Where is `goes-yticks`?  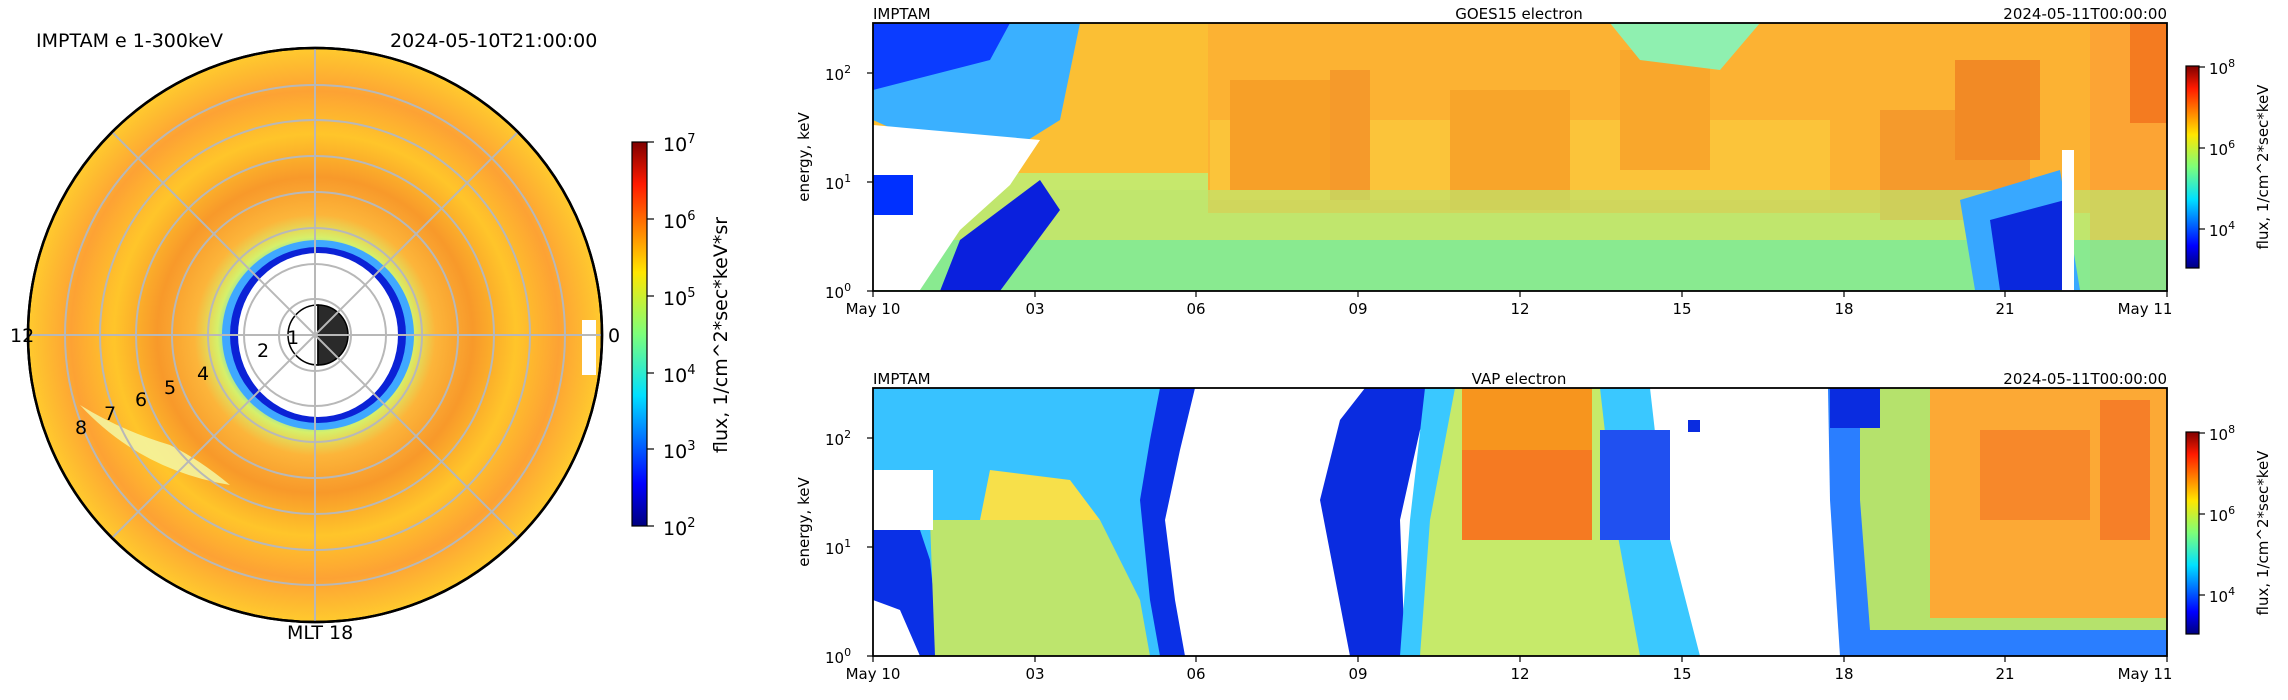 goes-yticks is located at coordinates (870, 182).